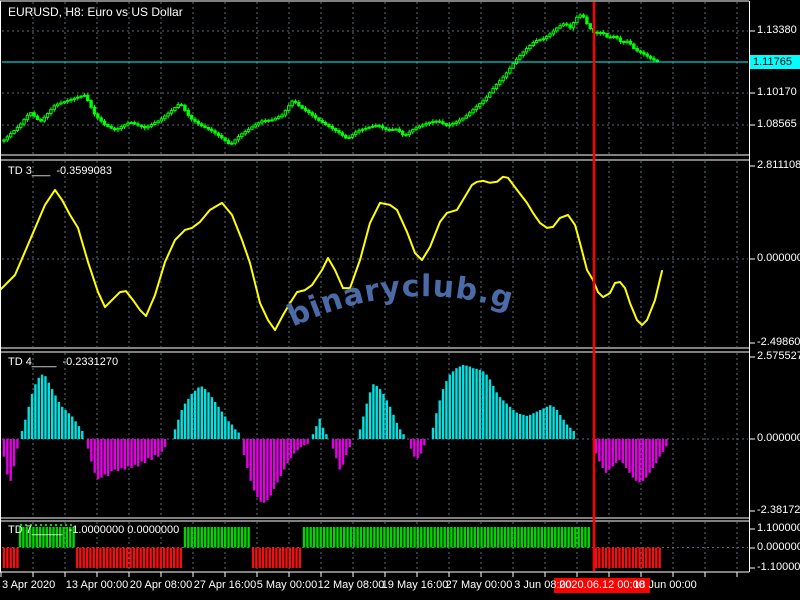 This screenshot has width=800, height=600. I want to click on date-label: 5 May 00:00, so click(287, 585).